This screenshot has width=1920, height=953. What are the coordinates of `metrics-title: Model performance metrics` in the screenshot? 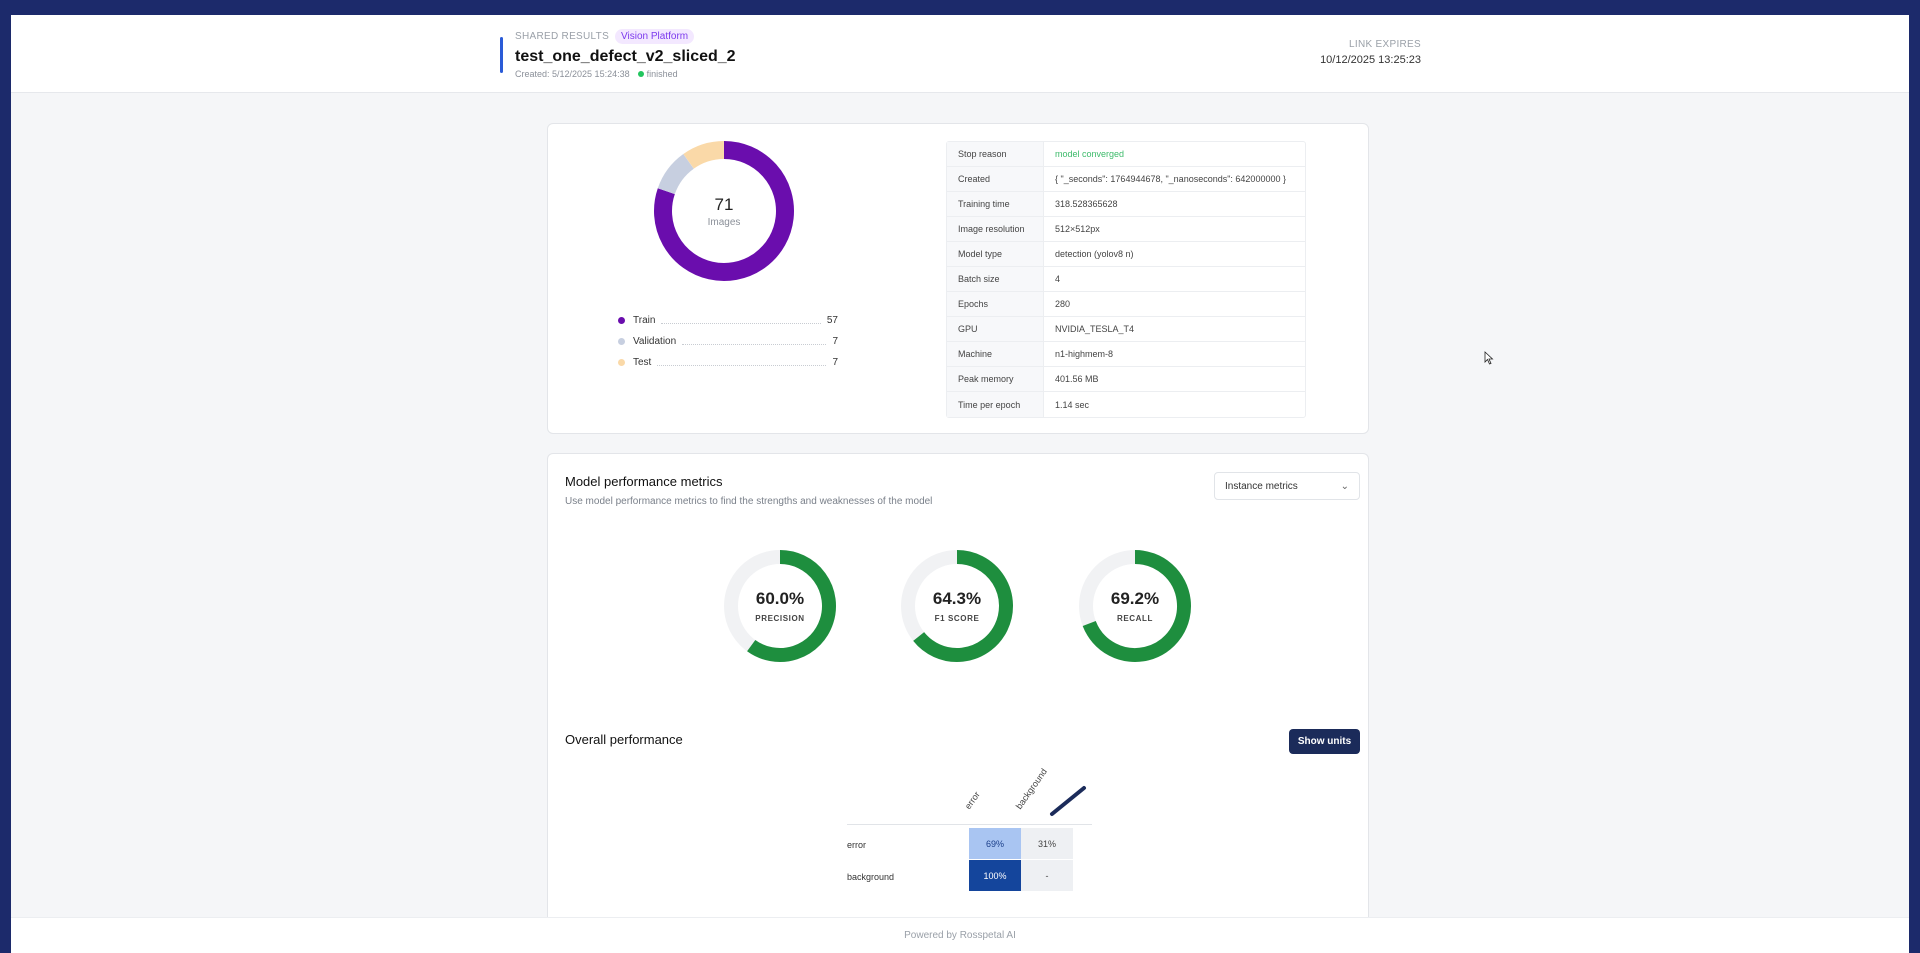 It's located at (644, 481).